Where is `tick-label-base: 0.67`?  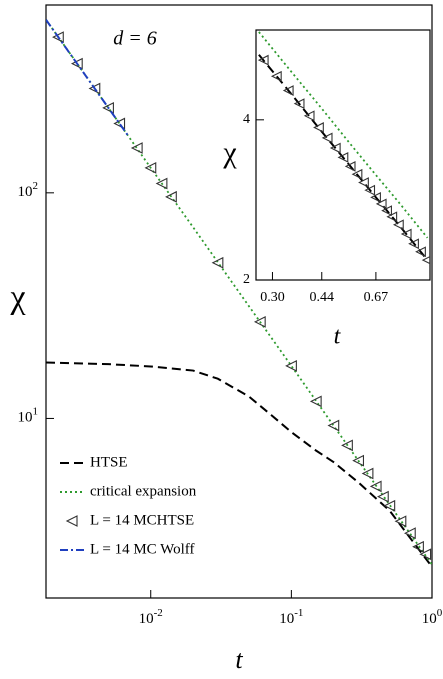 tick-label-base: 0.67 is located at coordinates (376, 297).